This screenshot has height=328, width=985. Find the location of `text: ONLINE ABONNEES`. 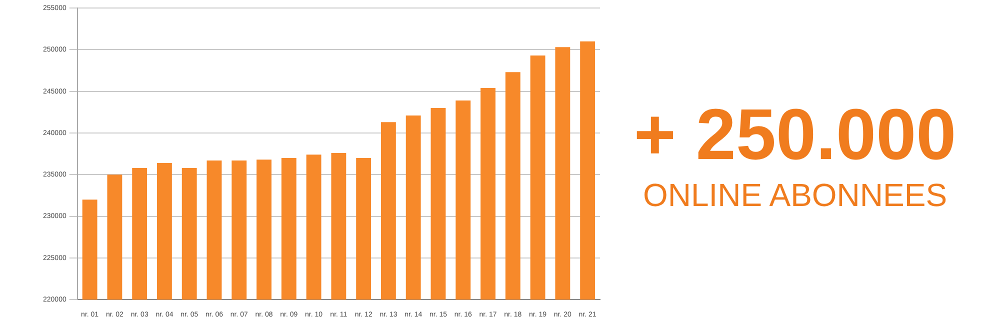

text: ONLINE ABONNEES is located at coordinates (795, 195).